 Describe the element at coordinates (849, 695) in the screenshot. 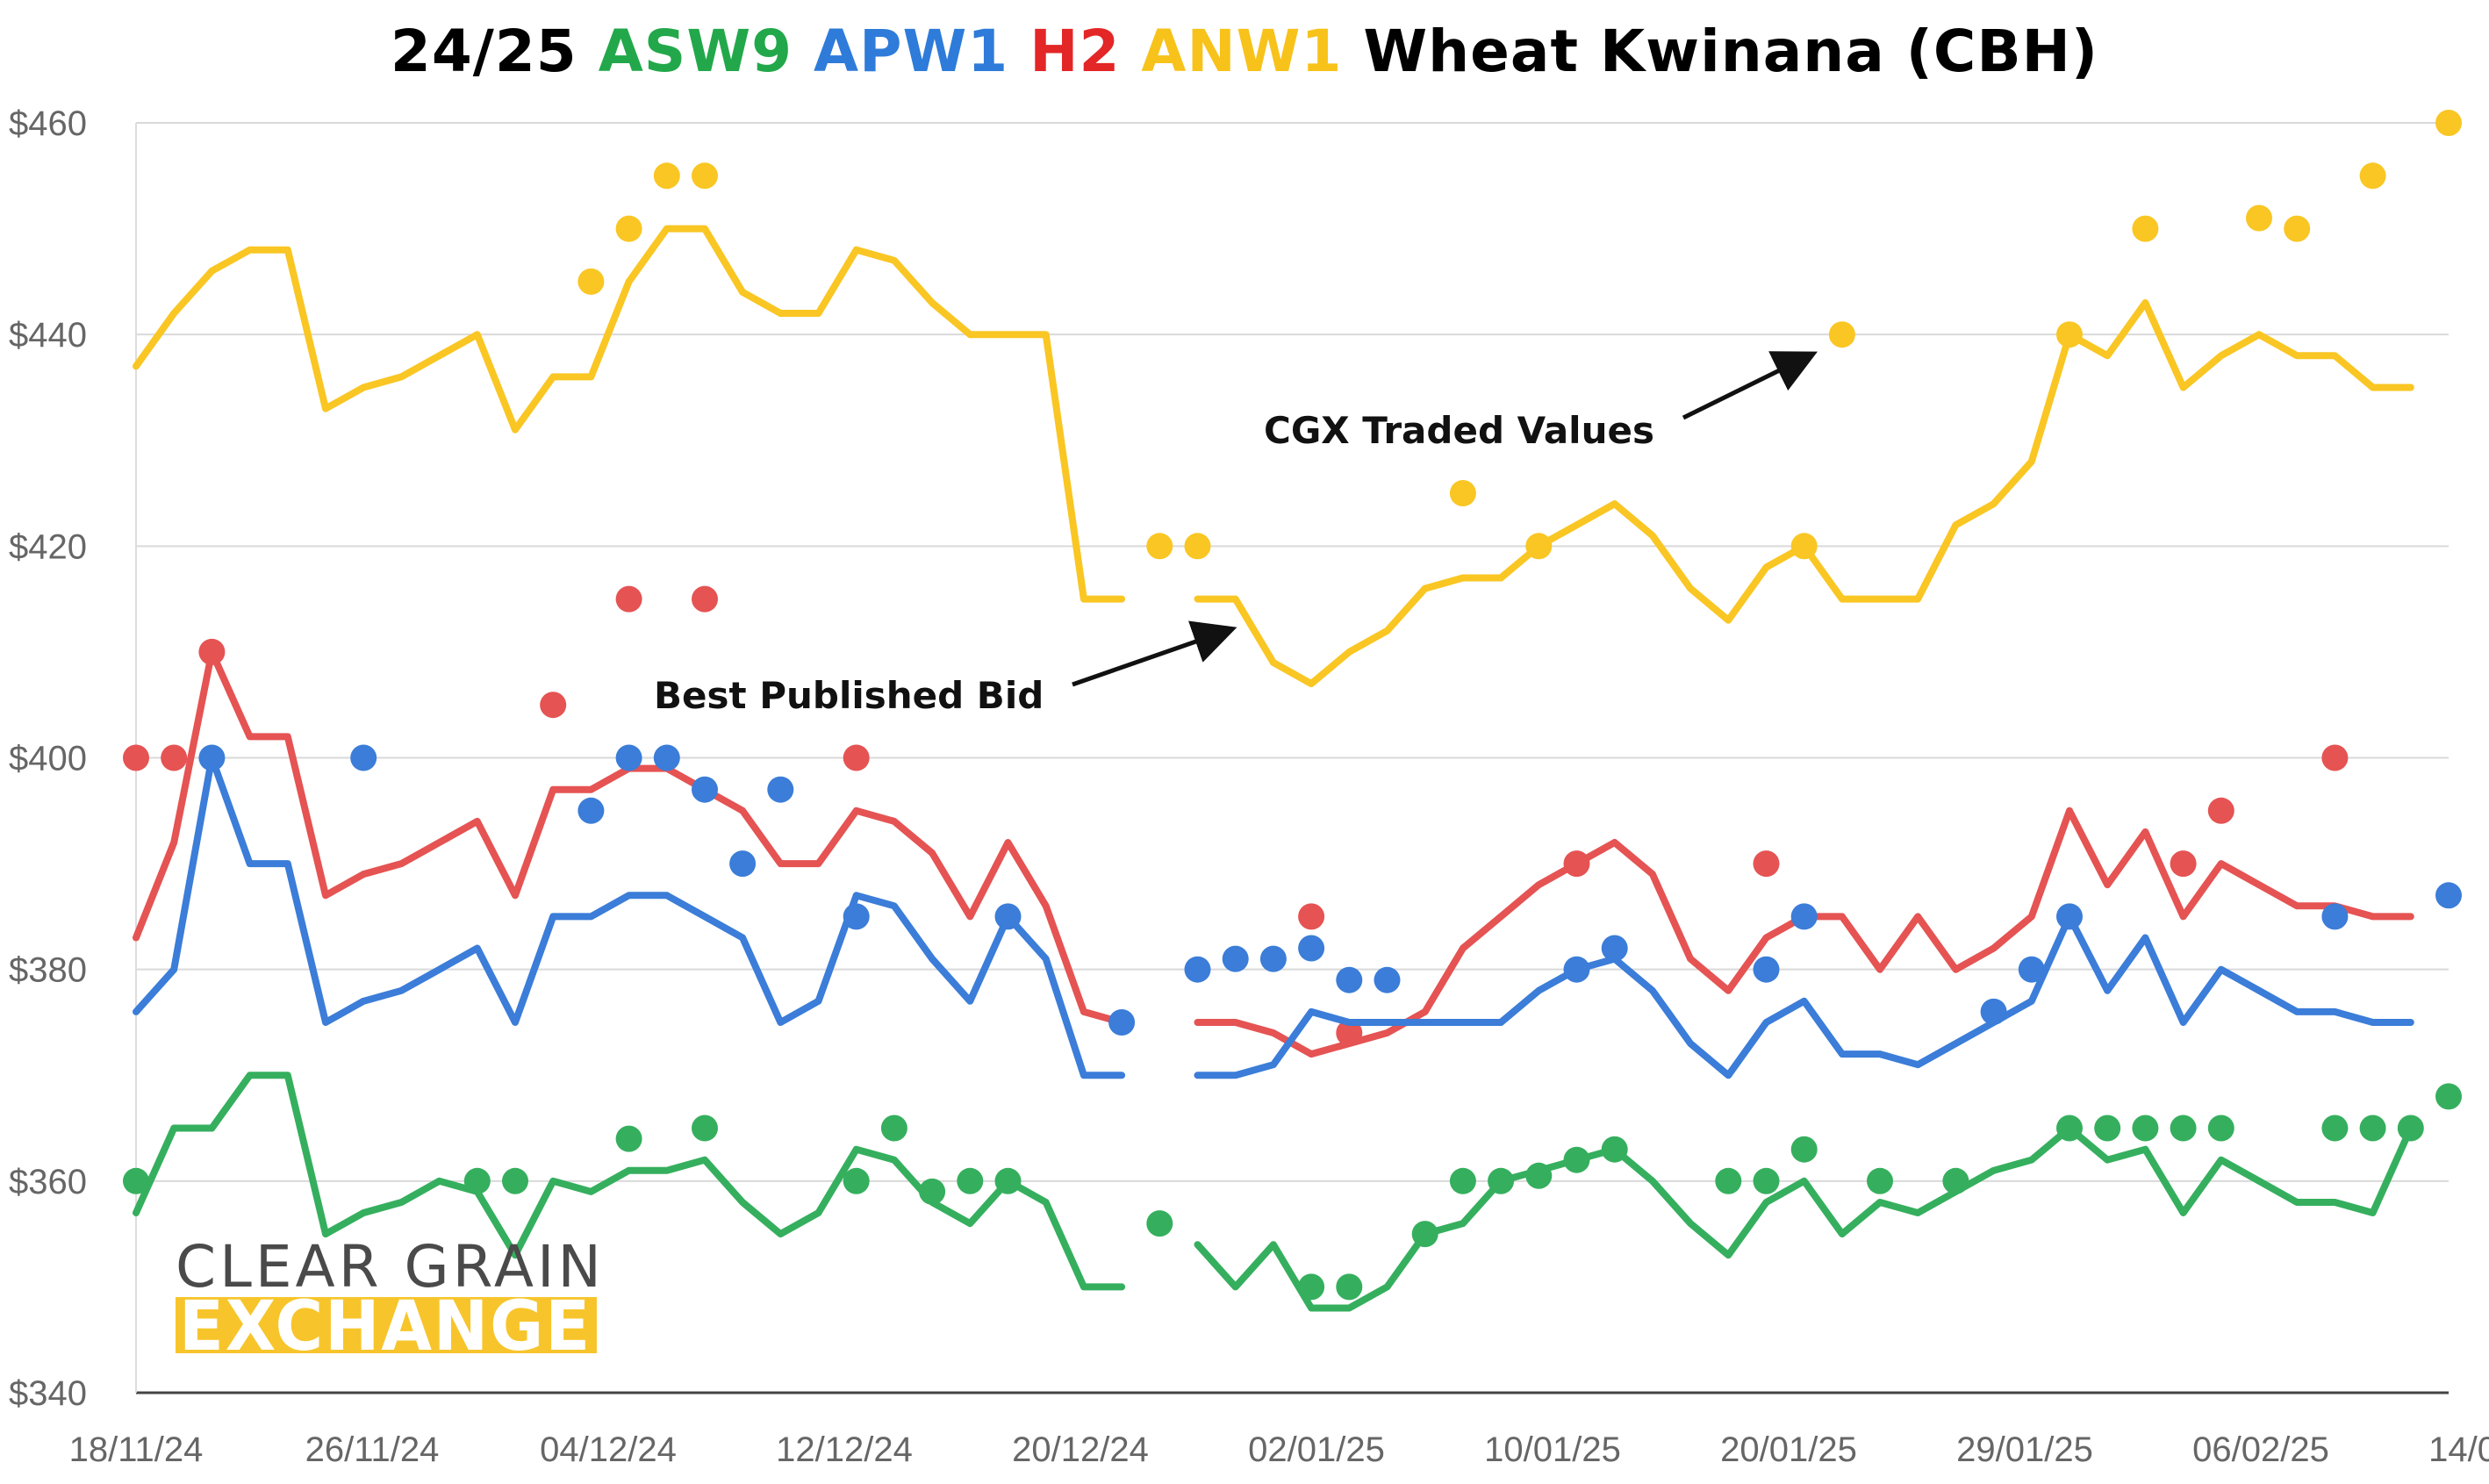

I see `annotation-best-published-bid: Best Published Bid` at that location.